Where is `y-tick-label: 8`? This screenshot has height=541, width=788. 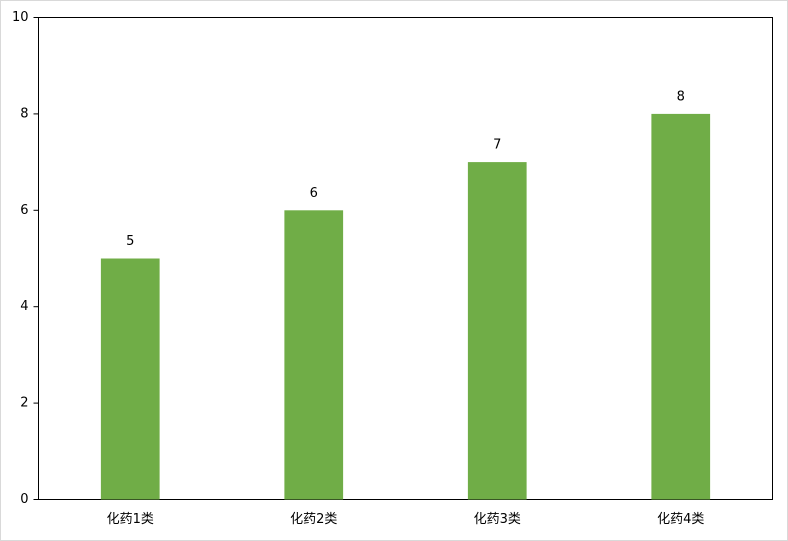
y-tick-label: 8 is located at coordinates (24, 113).